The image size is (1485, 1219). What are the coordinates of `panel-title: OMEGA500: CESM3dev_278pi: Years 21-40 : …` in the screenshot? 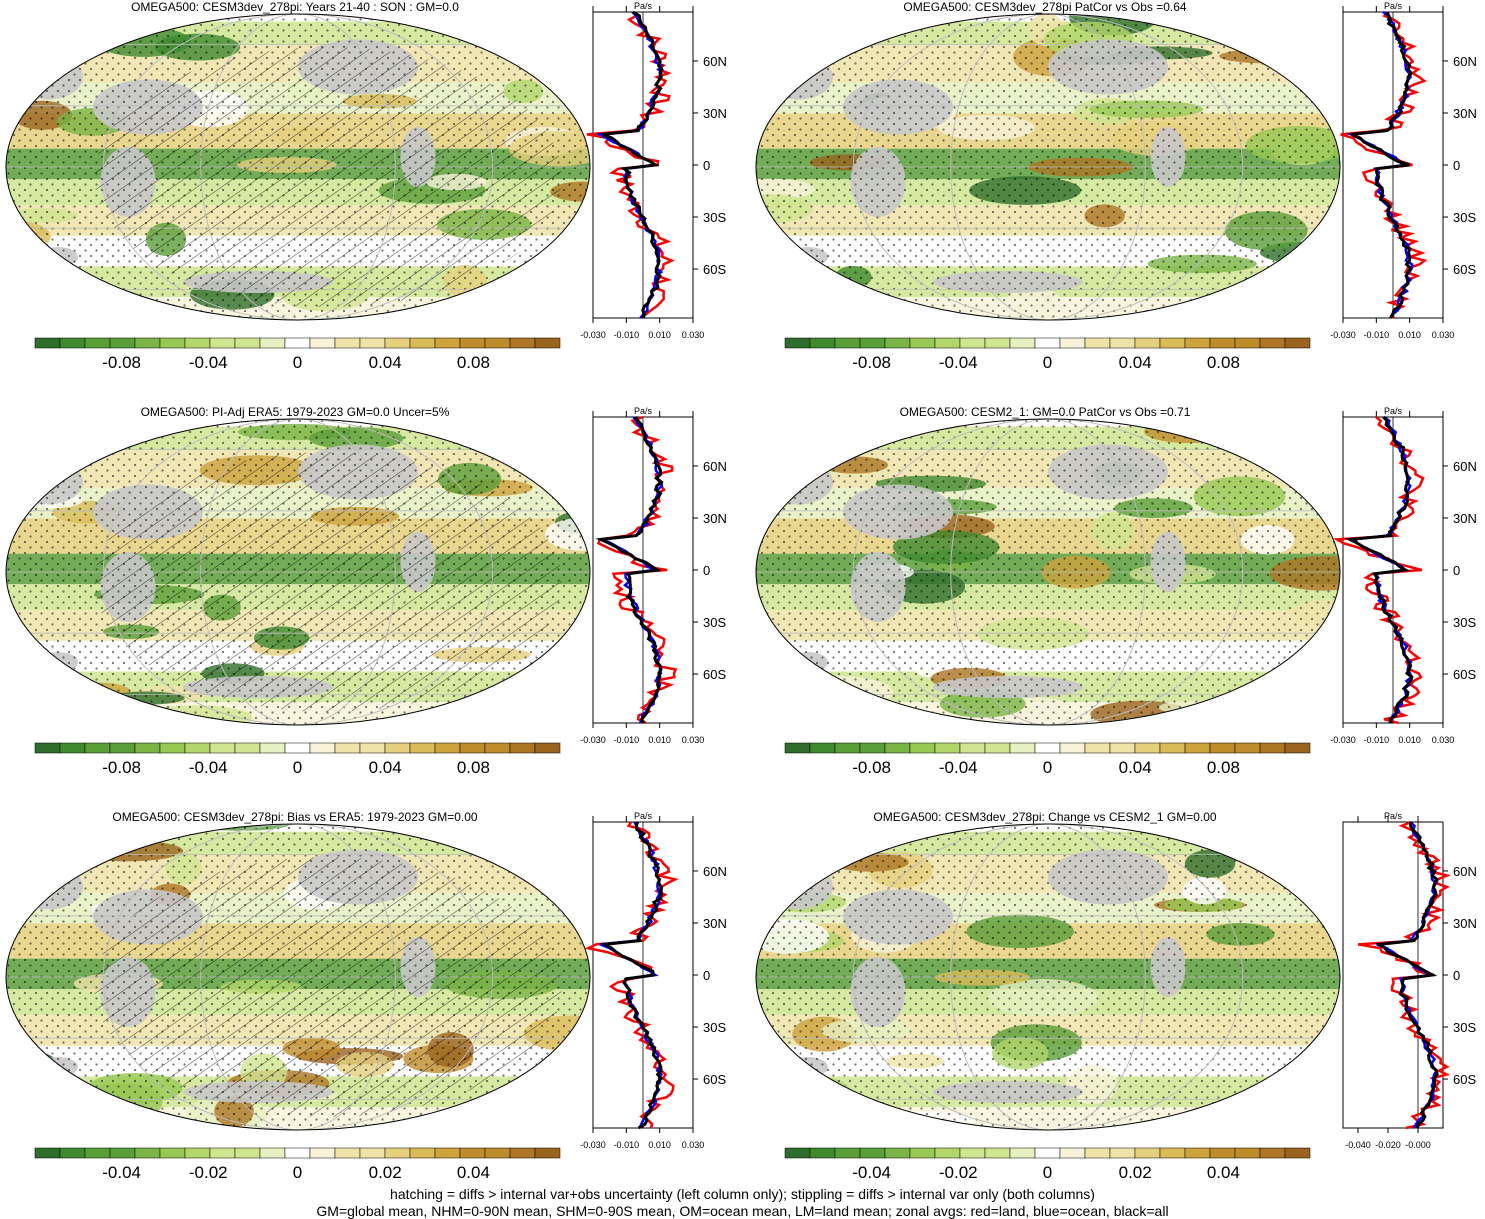 It's located at (295, 7).